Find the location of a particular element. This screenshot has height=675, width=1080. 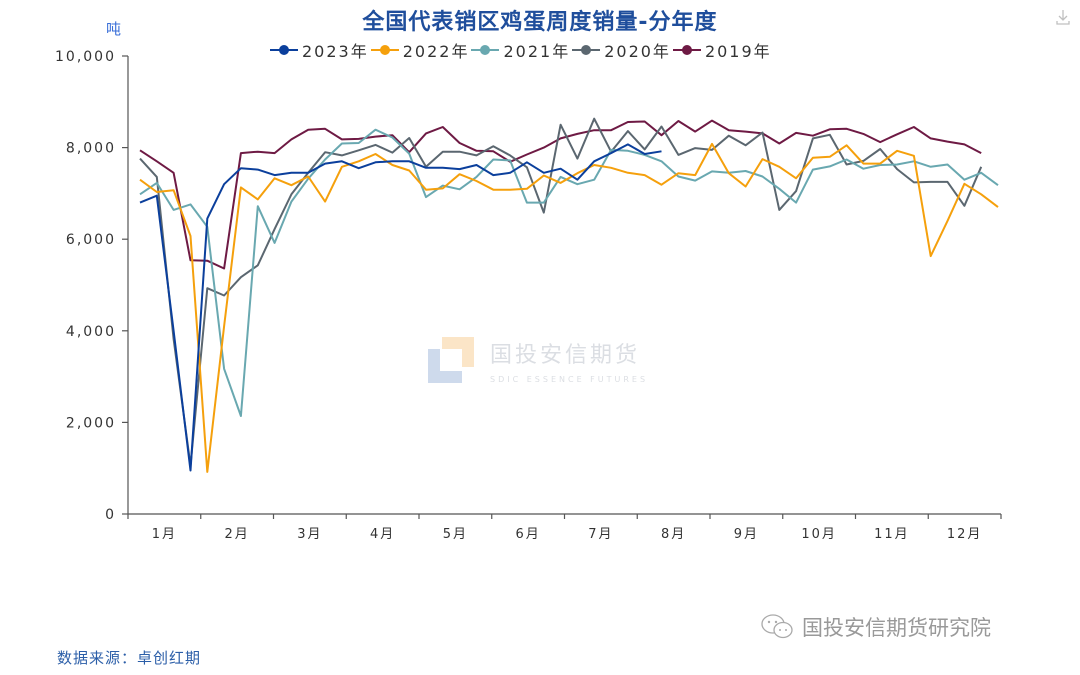

svg-text: 6月 is located at coordinates (527, 534).